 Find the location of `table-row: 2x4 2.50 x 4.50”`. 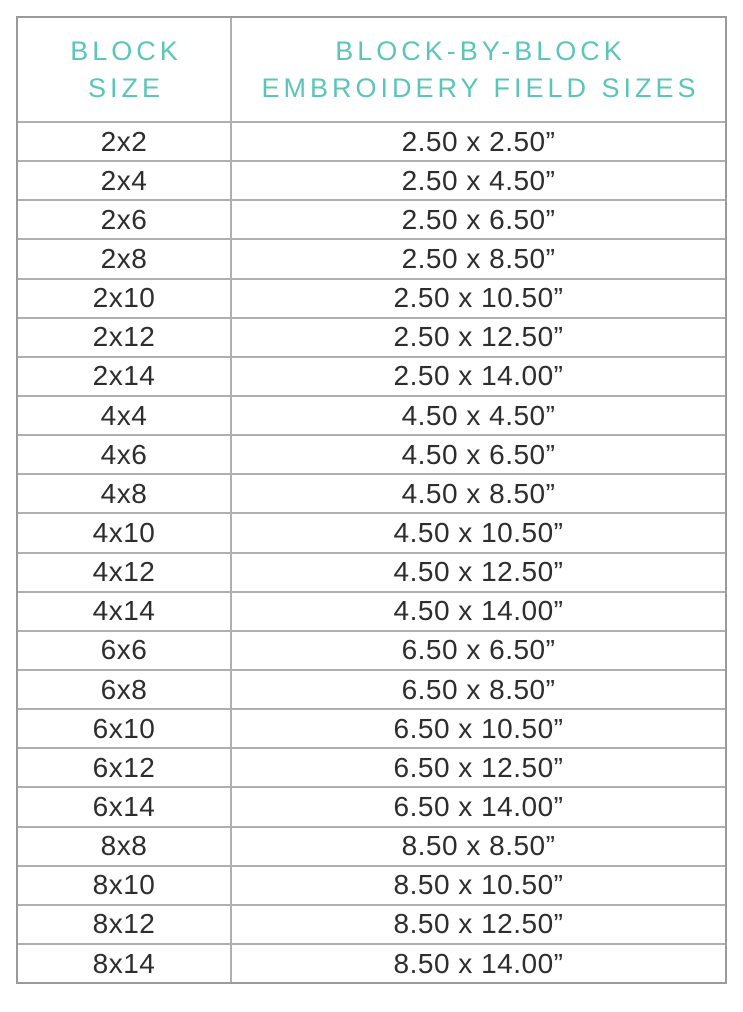

table-row: 2x4 2.50 x 4.50” is located at coordinates (371, 182).